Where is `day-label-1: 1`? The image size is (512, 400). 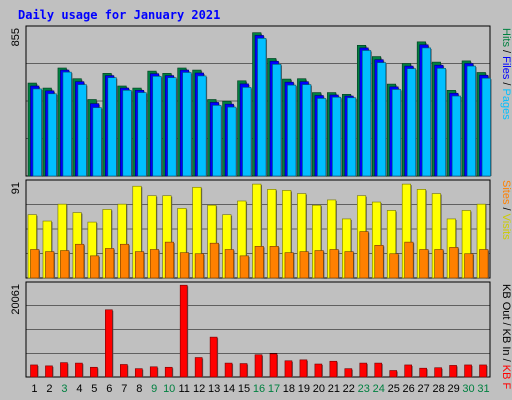 day-label-1: 1 is located at coordinates (34, 389).